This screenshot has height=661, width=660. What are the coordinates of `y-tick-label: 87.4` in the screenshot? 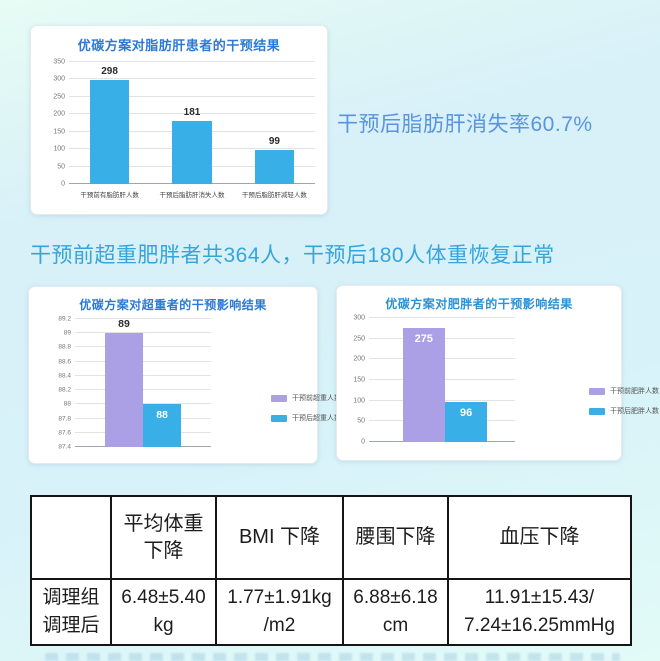 It's located at (64, 447).